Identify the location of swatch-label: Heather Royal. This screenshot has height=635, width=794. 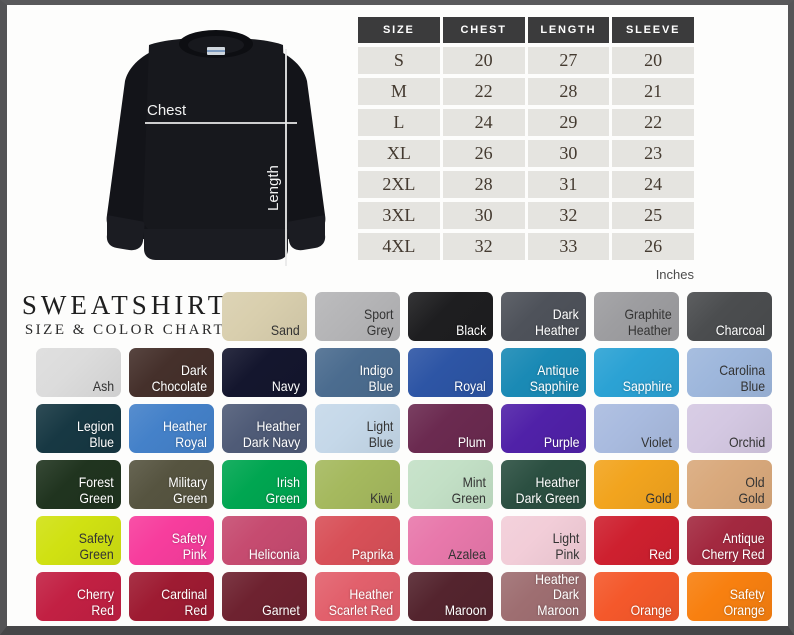
(185, 434).